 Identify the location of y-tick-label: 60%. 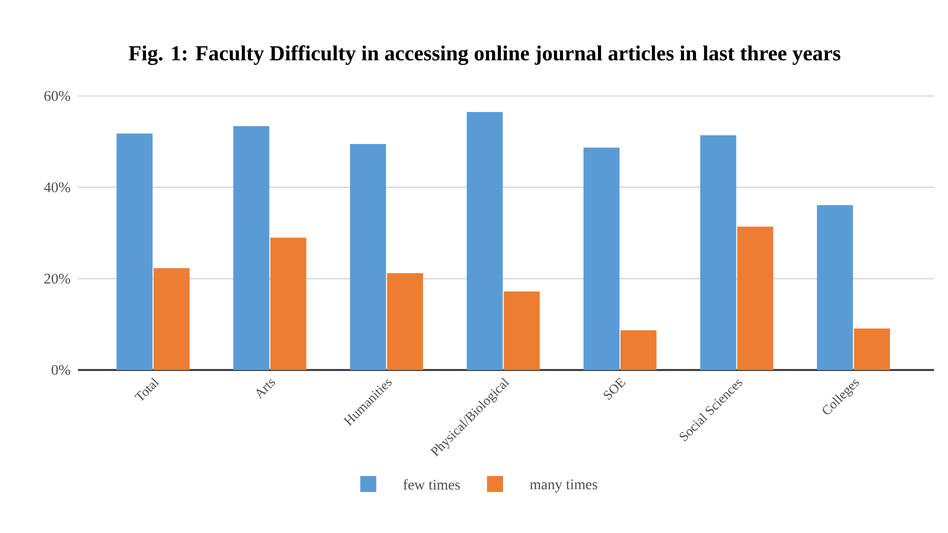
(57, 96).